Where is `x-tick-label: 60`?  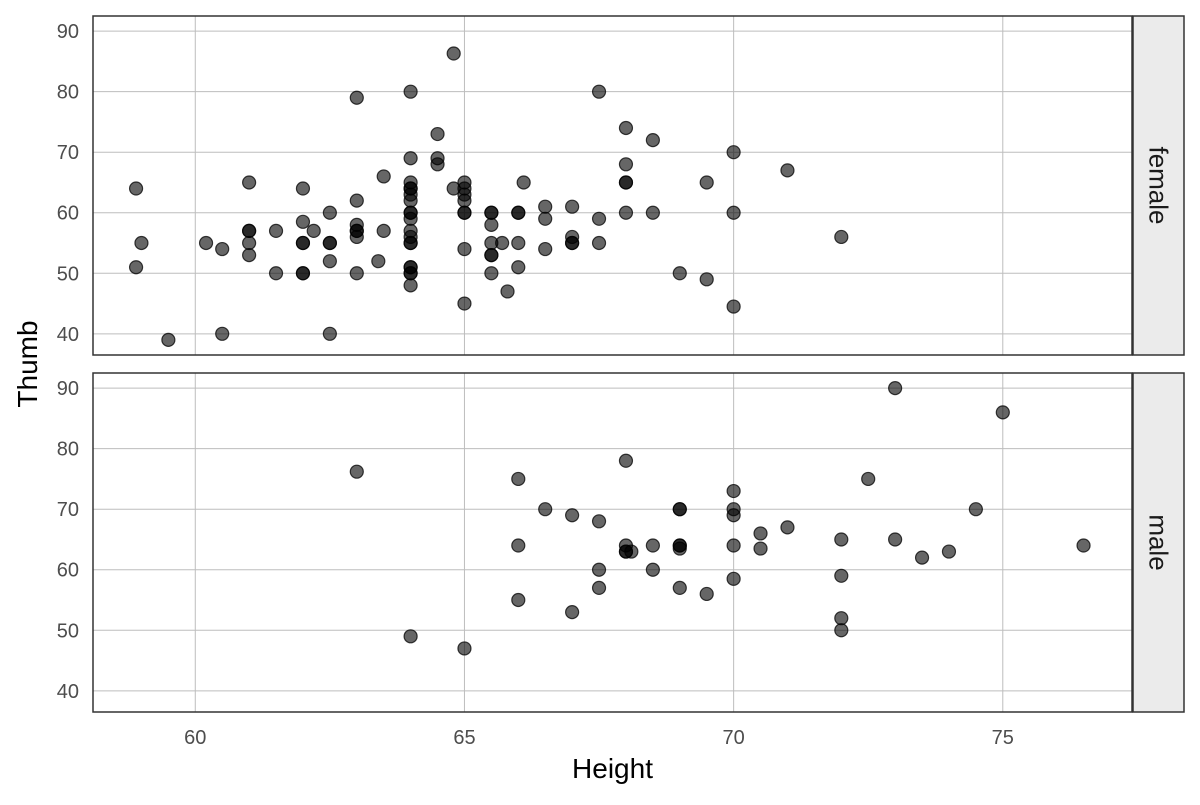 x-tick-label: 60 is located at coordinates (195, 738).